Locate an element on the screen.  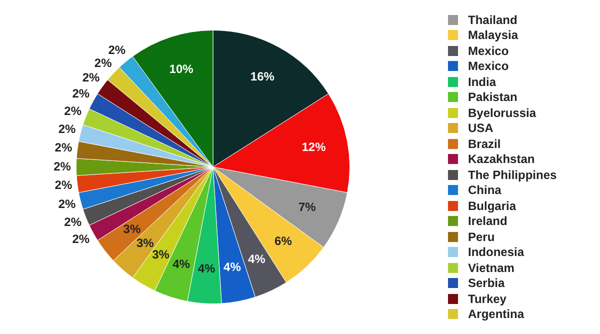
data-label: 6% is located at coordinates (283, 241).